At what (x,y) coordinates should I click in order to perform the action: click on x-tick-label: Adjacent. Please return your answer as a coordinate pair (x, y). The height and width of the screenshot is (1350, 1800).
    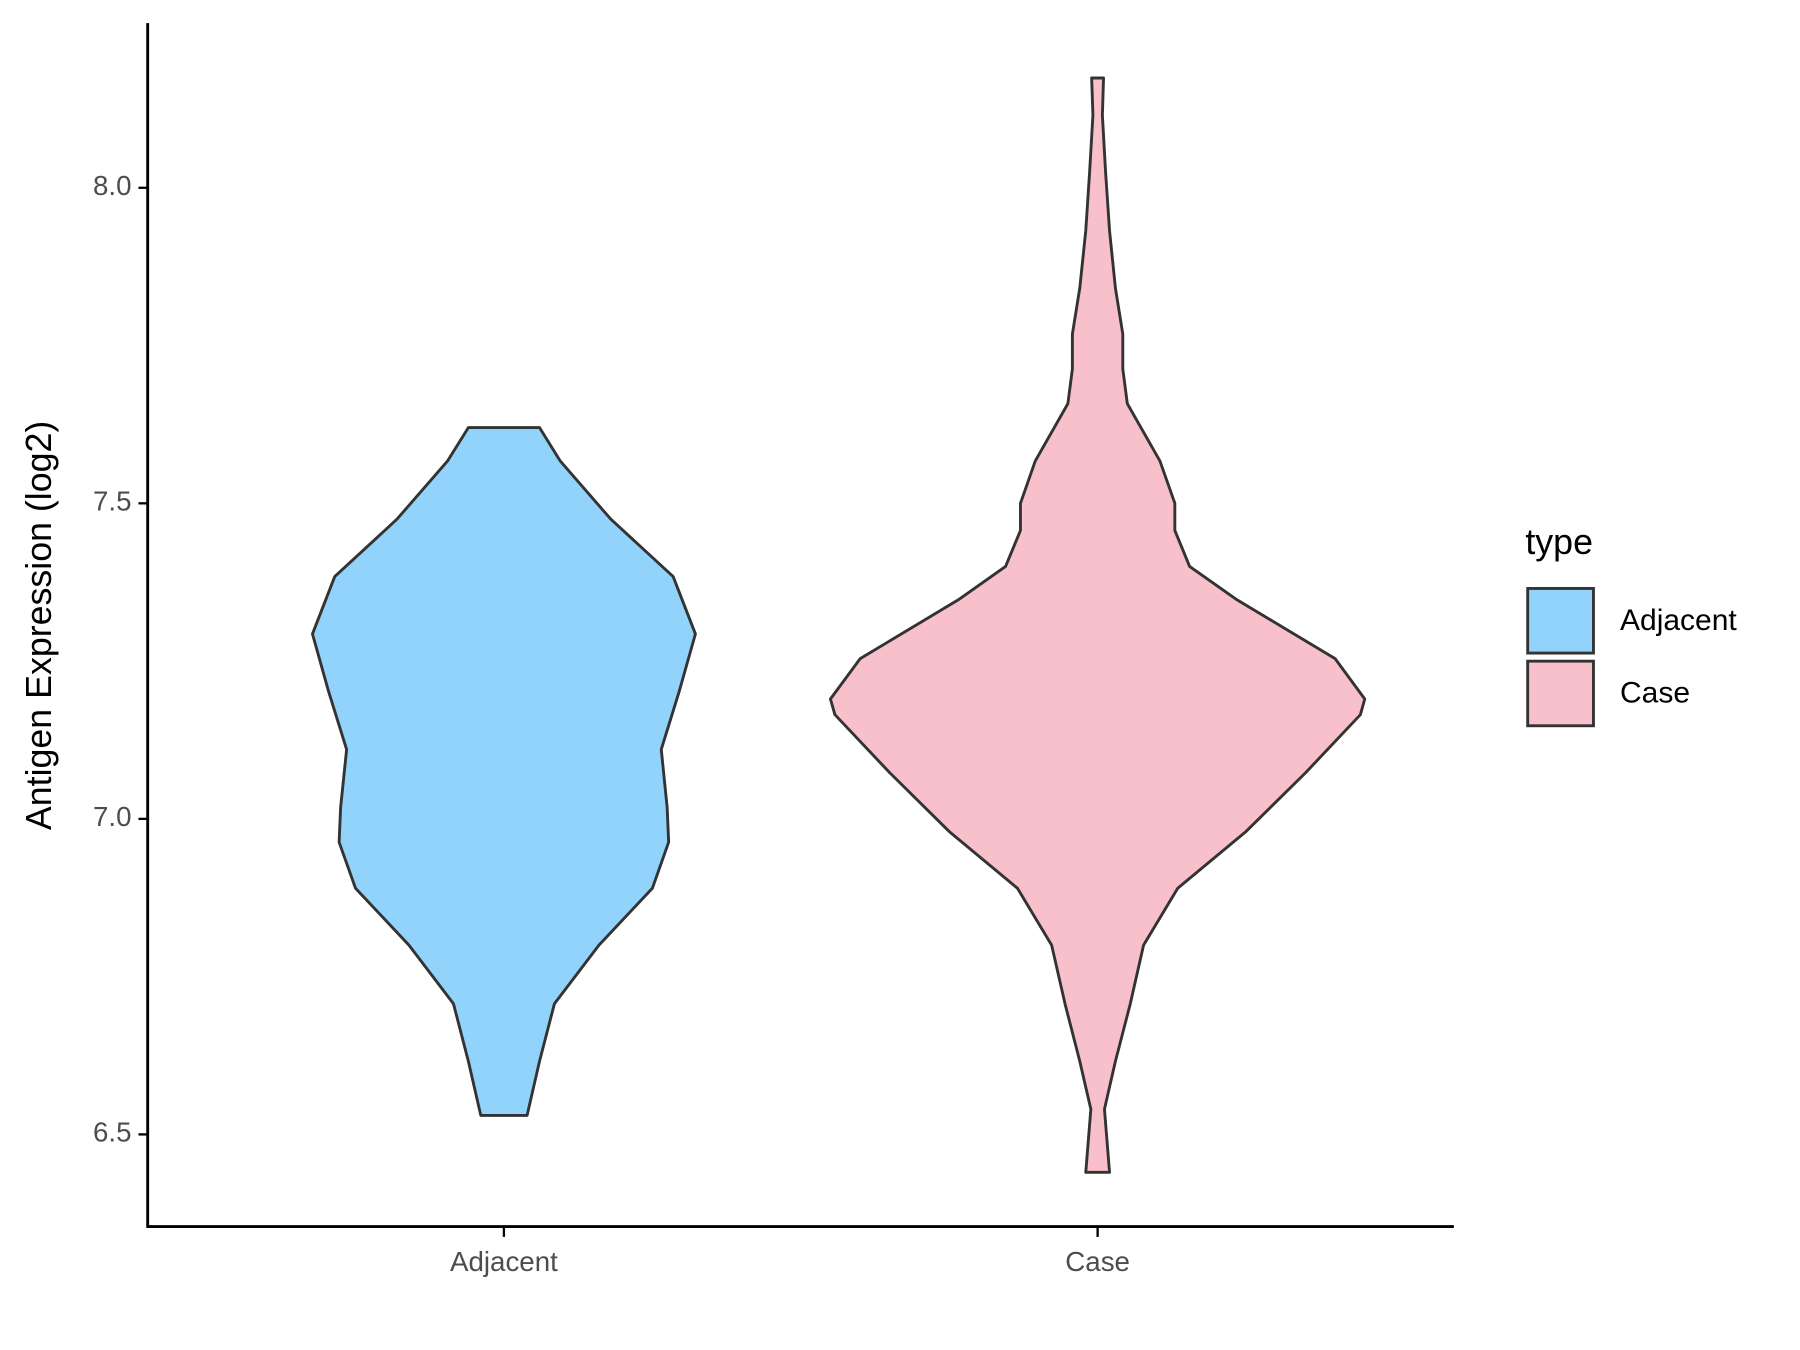
    Looking at the image, I should click on (504, 1261).